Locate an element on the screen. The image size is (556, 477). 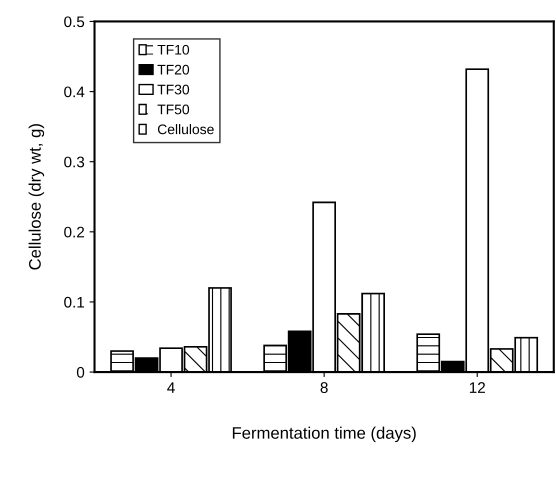
y-axis-title: Cellulose (dry wt, g) is located at coordinates (36, 197).